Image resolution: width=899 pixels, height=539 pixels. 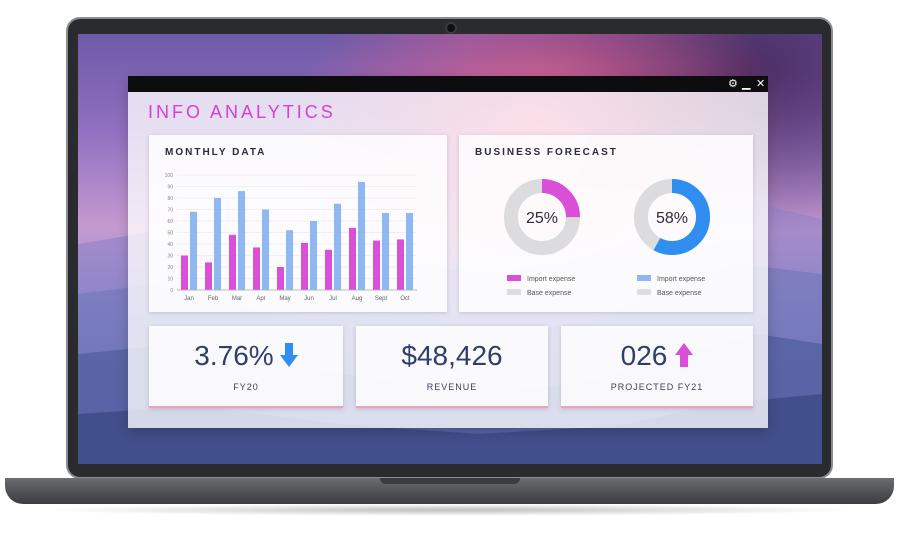 I want to click on x-tick-label: Aug, so click(x=357, y=299).